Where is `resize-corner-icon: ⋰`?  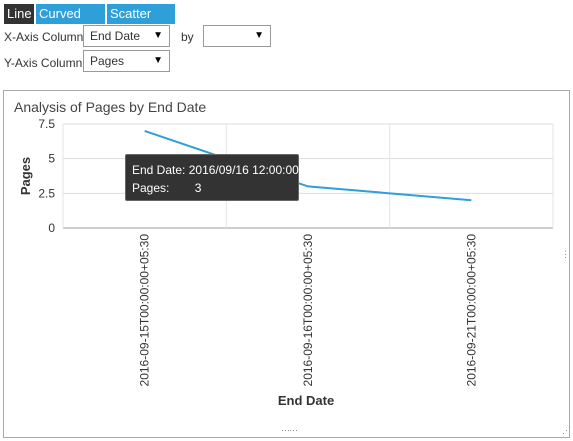 resize-corner-icon: ⋰ is located at coordinates (566, 430).